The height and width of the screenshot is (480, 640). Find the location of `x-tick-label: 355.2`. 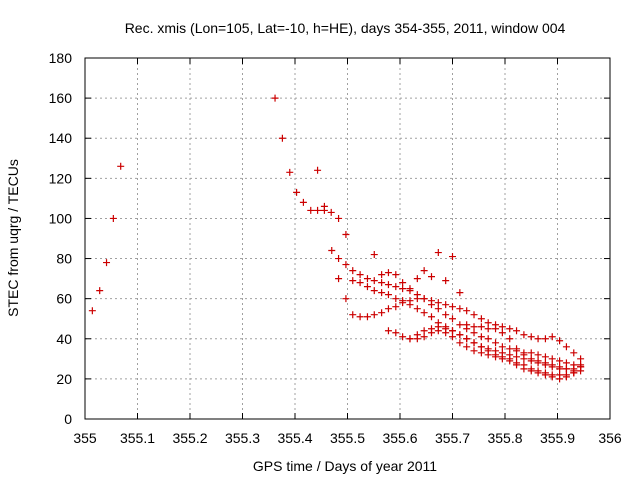

x-tick-label: 355.2 is located at coordinates (189, 438).